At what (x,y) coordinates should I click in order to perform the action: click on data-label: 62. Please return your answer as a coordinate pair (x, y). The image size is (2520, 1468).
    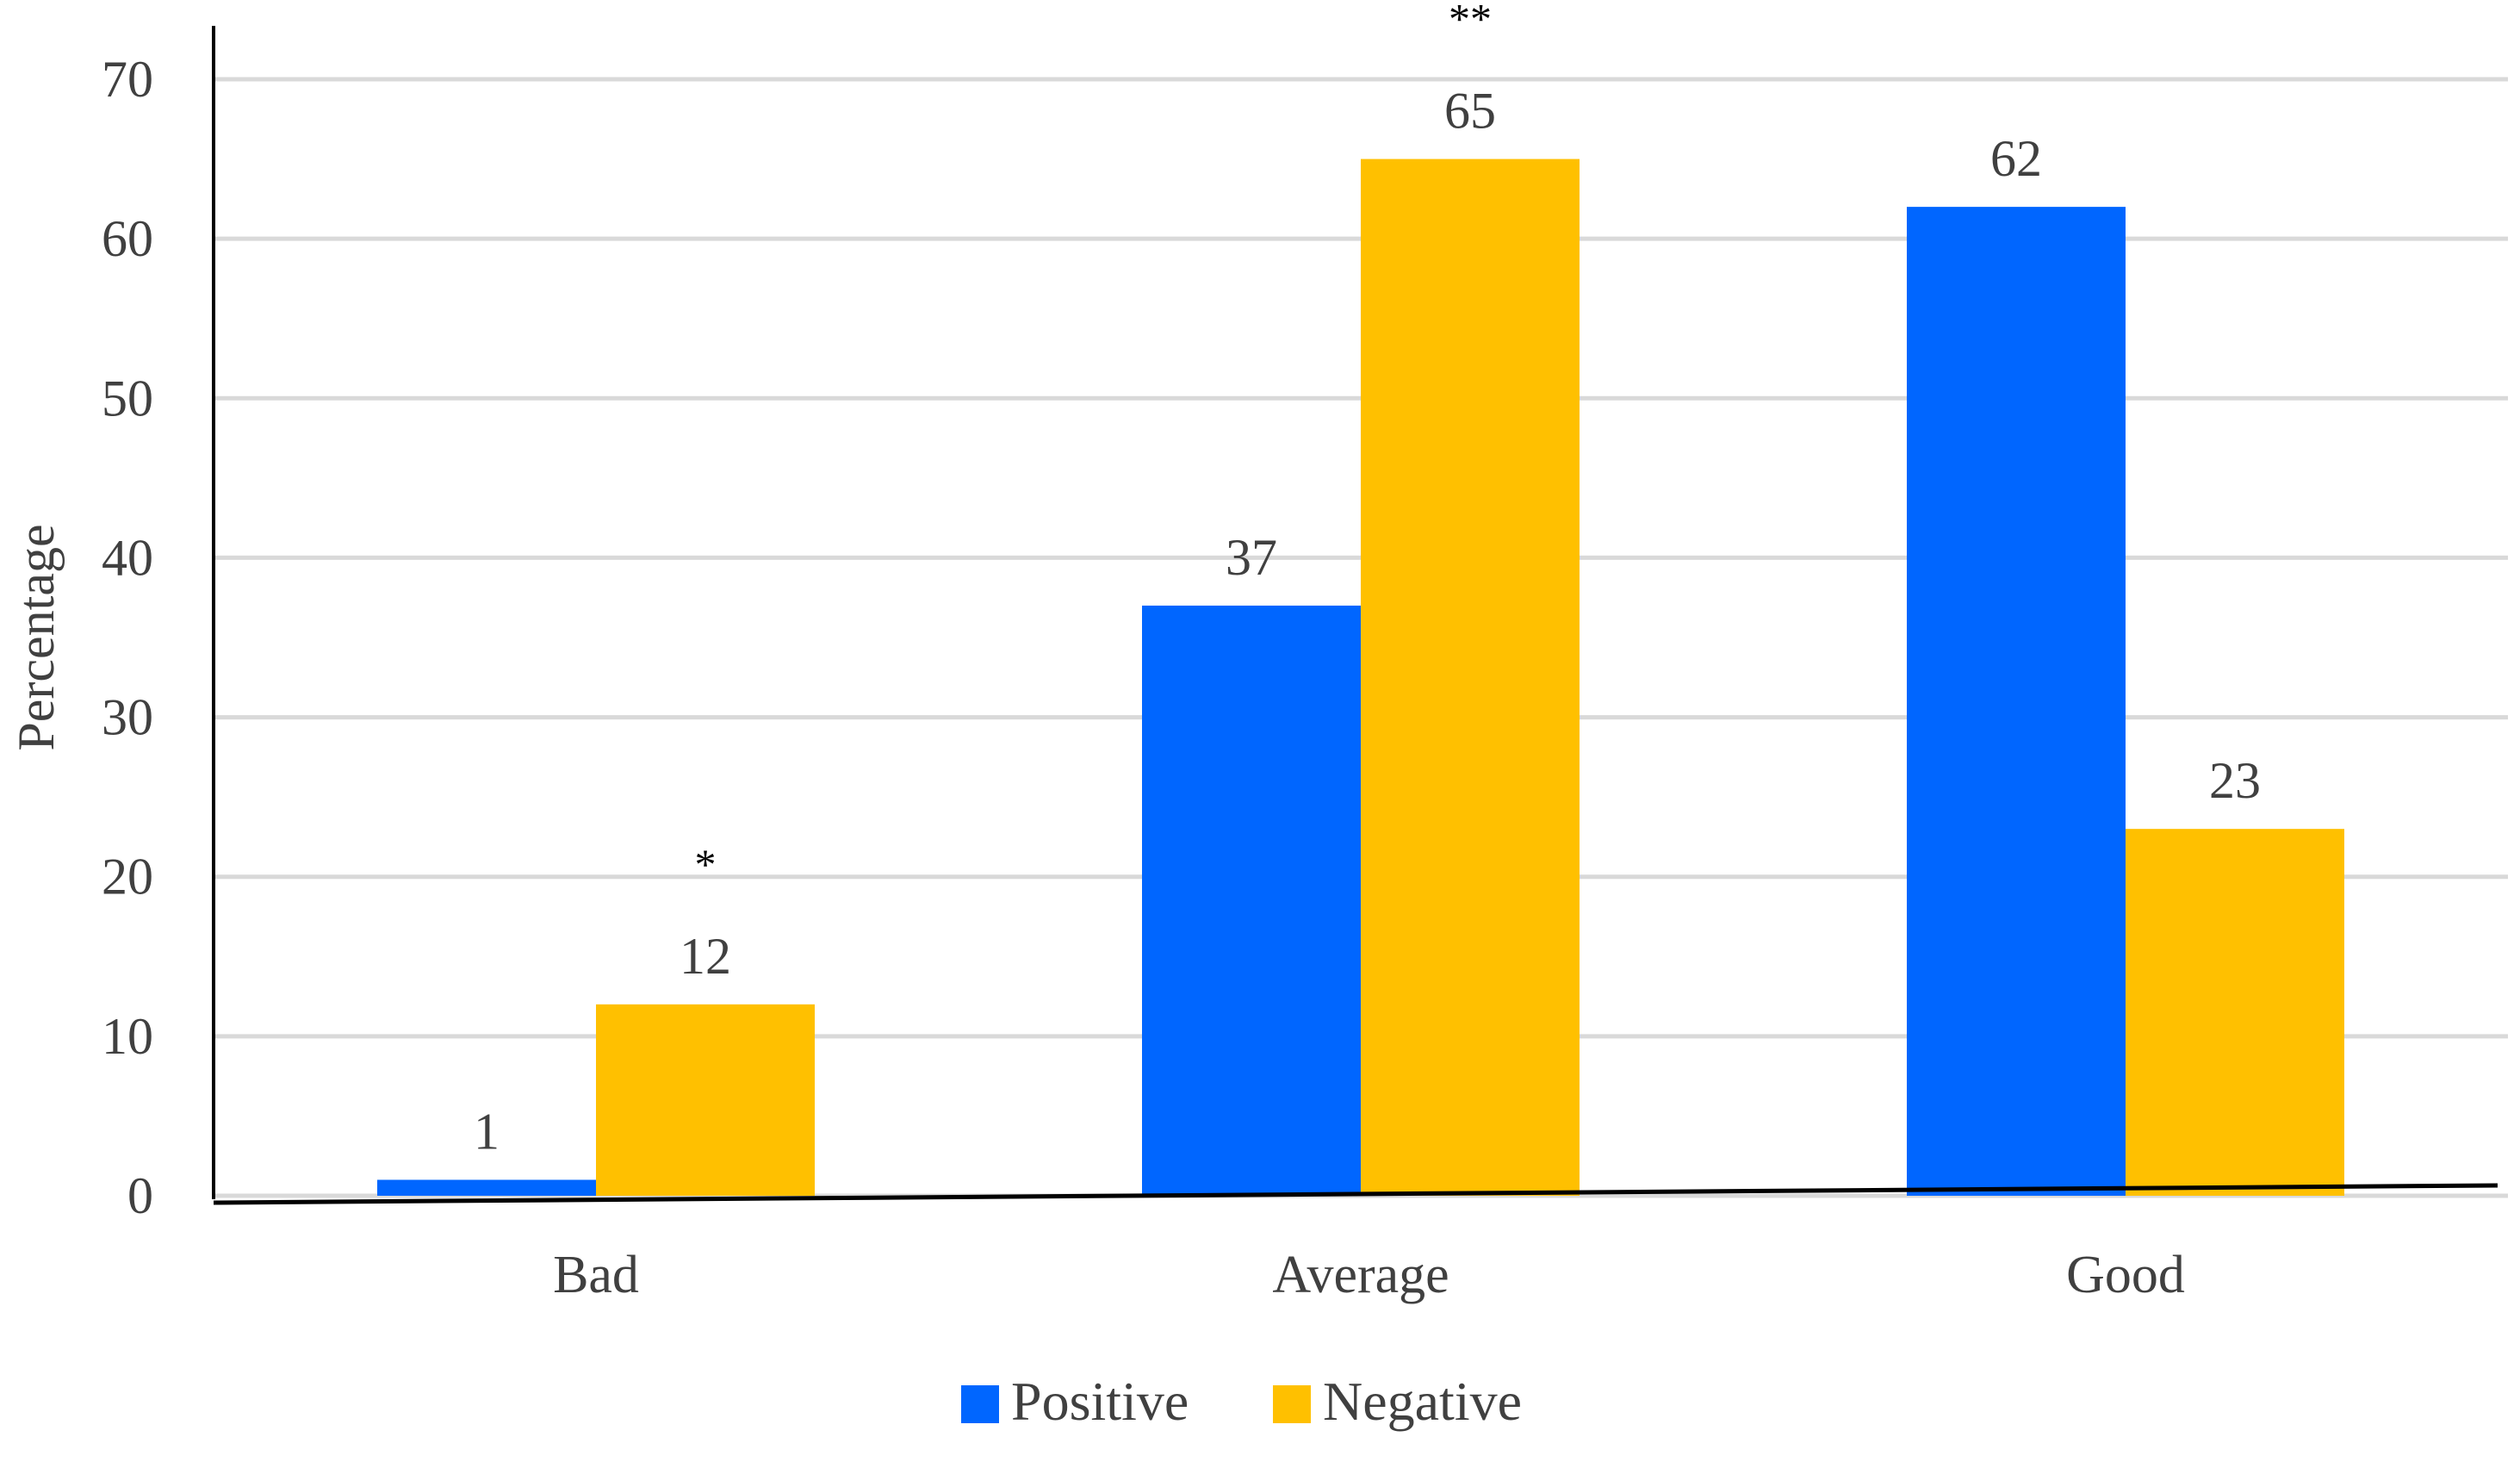
    Looking at the image, I should click on (2016, 158).